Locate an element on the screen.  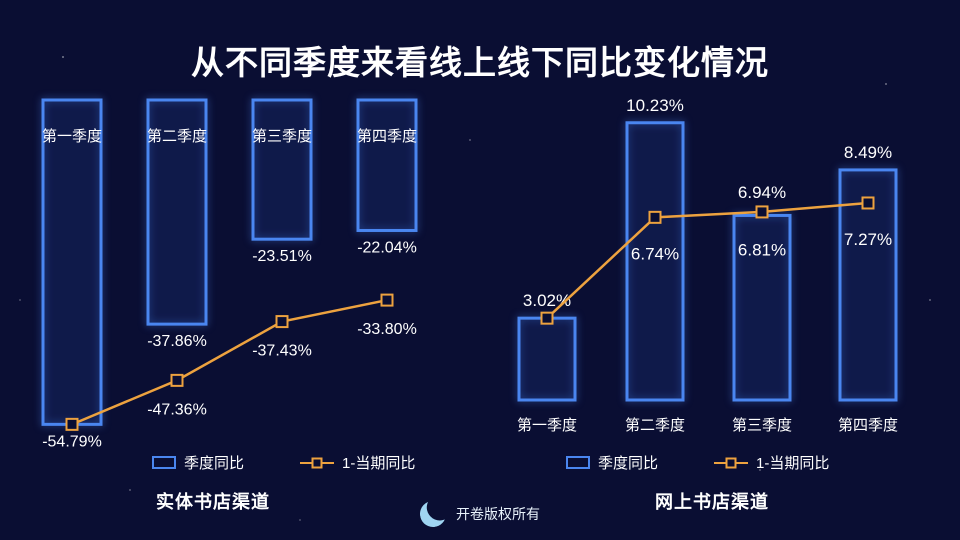
bar-value-label-q4: -22.04% is located at coordinates (387, 247).